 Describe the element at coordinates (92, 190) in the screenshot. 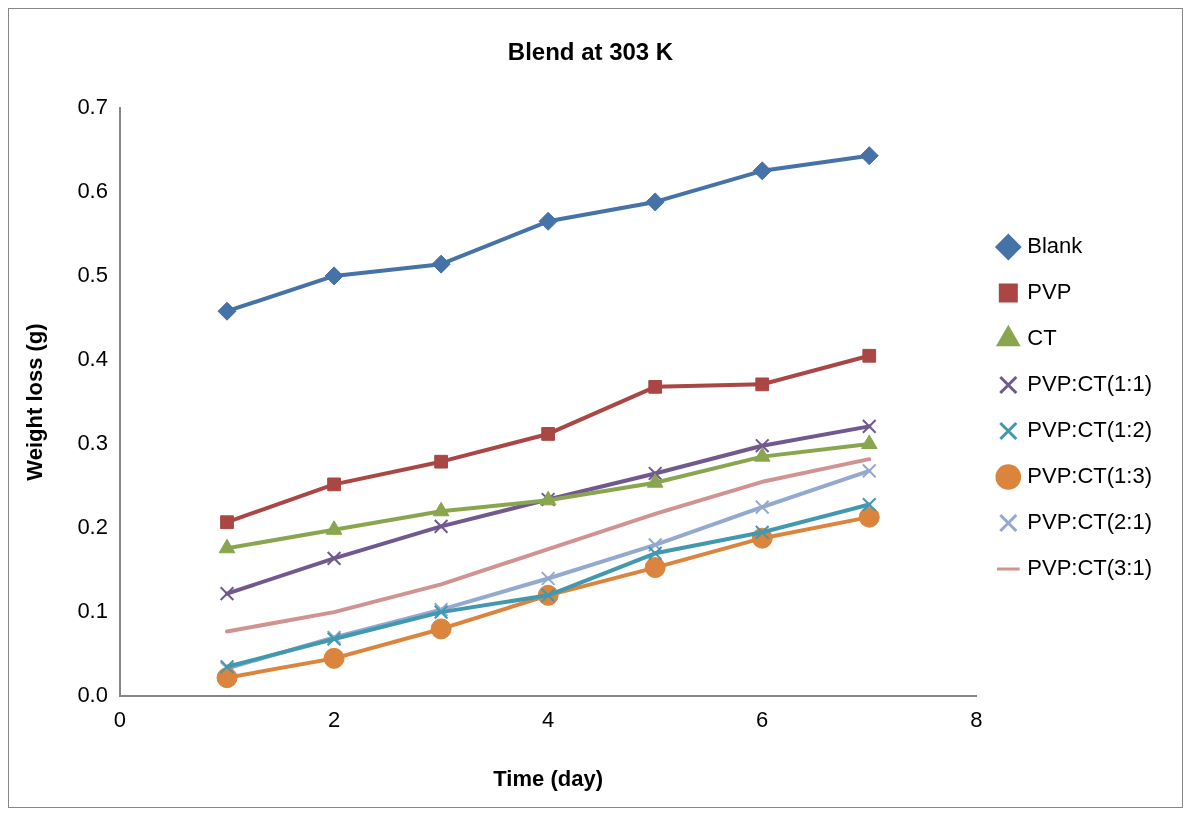

I see `y-tick-label: 0.6` at that location.